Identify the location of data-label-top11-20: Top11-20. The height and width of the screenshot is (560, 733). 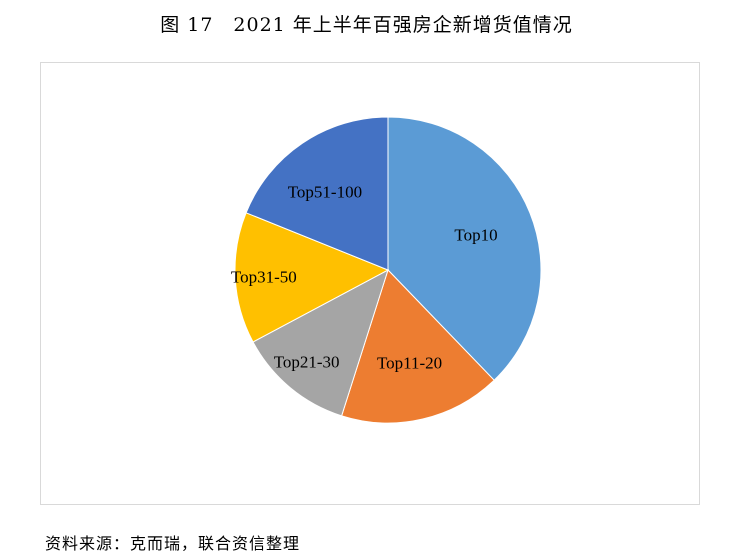
(409, 362).